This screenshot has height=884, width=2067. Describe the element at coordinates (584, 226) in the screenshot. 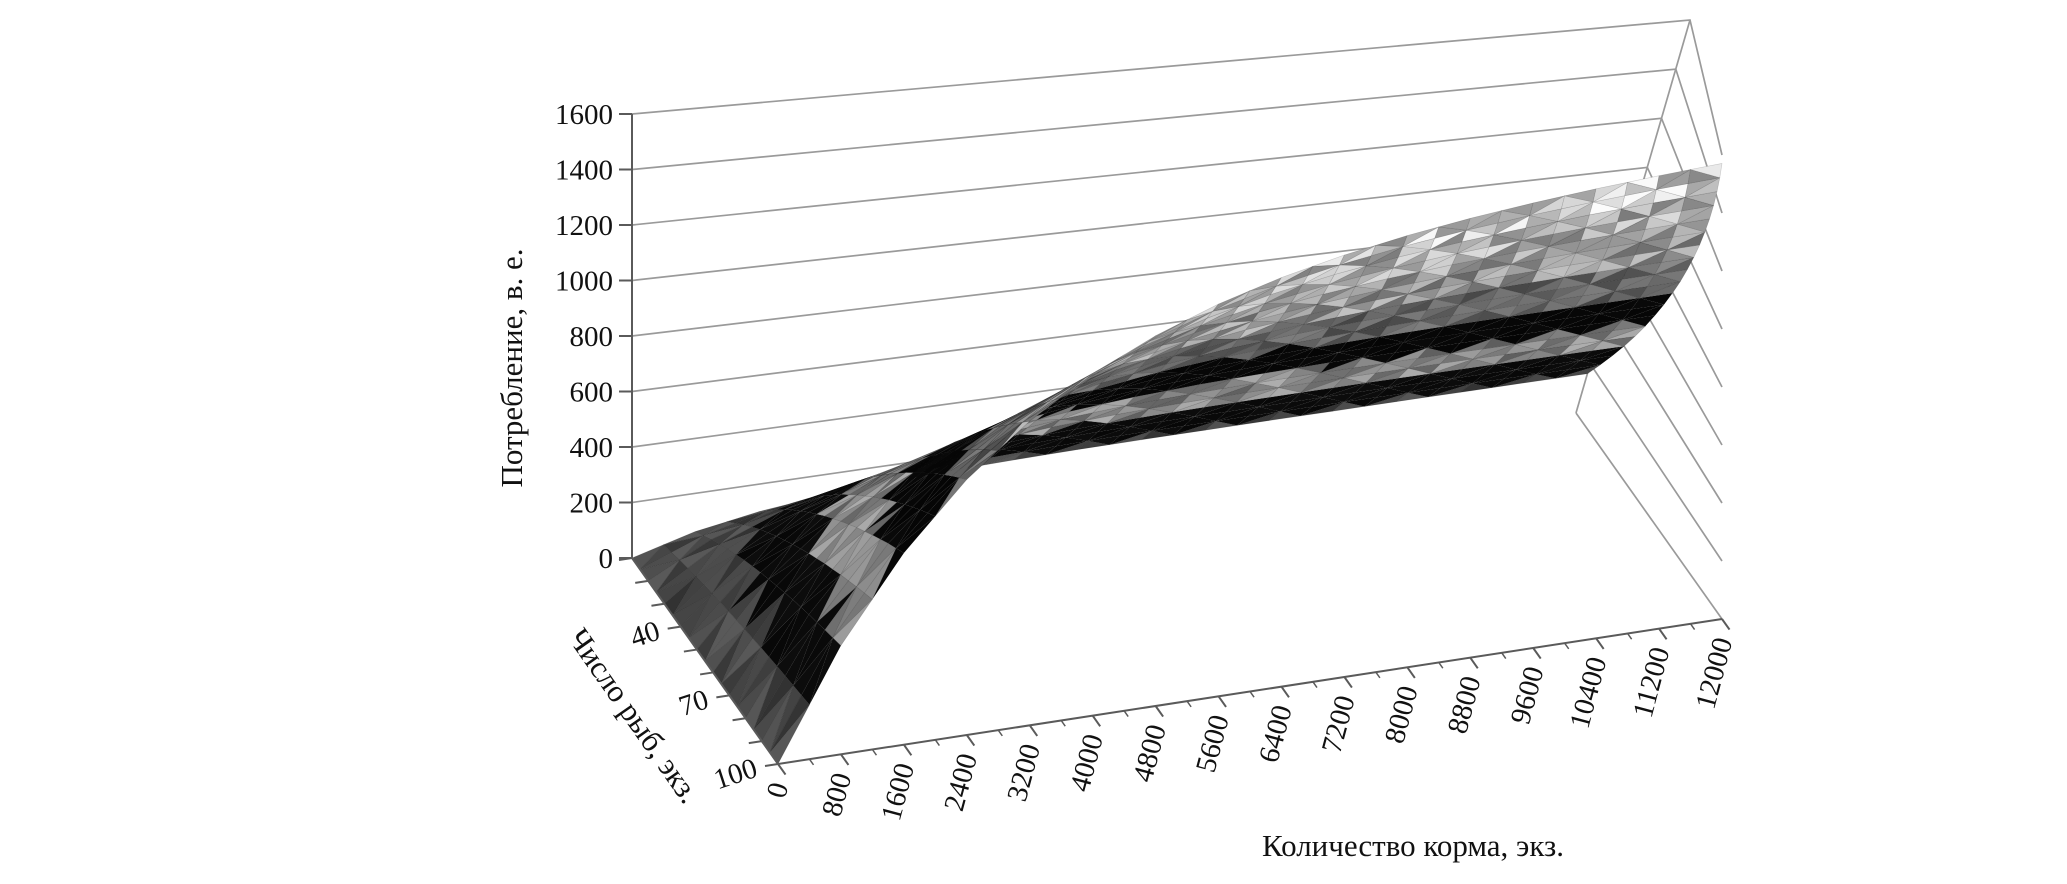

I see `tick-label: 1200` at that location.